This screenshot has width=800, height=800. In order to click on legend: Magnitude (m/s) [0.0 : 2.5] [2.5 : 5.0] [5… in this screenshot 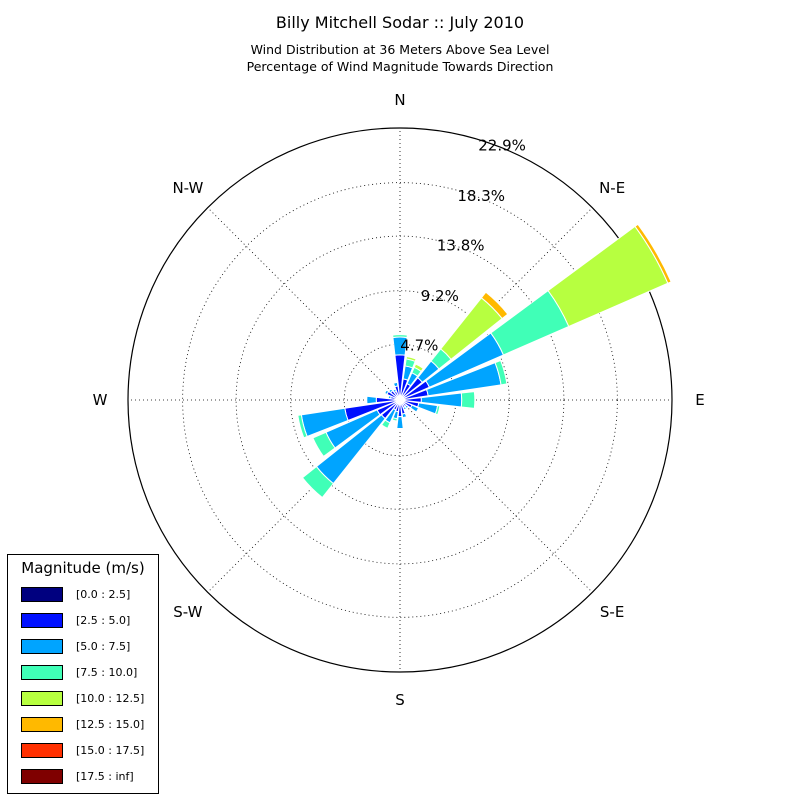, I will do `click(83, 674)`.